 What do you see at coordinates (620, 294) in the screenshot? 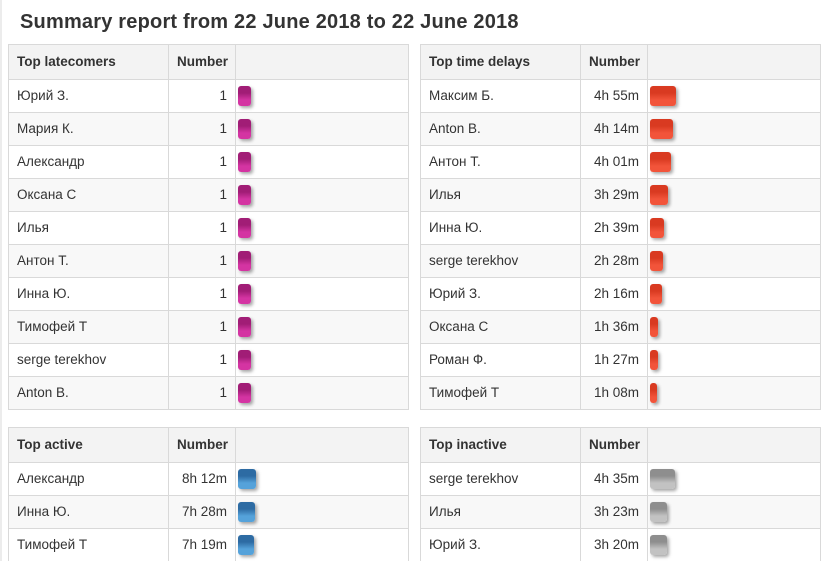
I see `table-row: Юрий З. 2h 16m` at bounding box center [620, 294].